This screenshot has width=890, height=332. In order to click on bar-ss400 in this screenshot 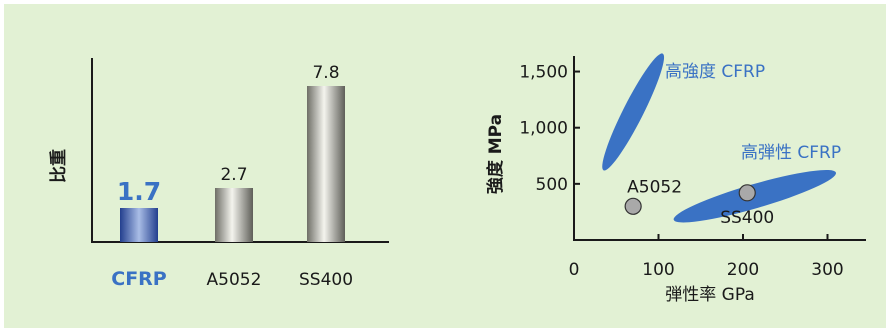, I will do `click(326, 164)`.